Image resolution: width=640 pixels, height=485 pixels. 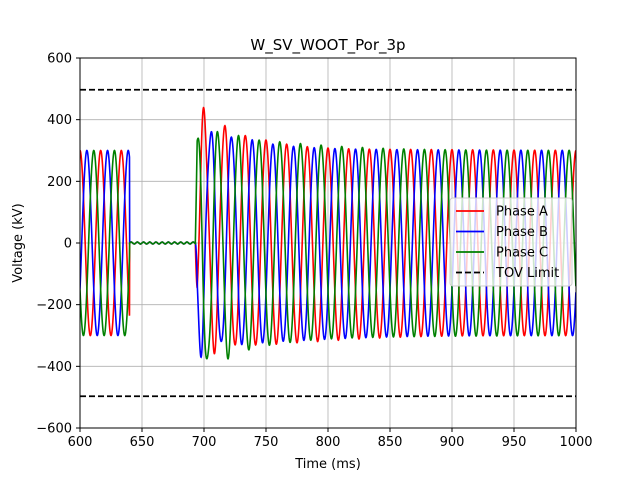 I want to click on x-tick-label: 850, so click(x=390, y=442).